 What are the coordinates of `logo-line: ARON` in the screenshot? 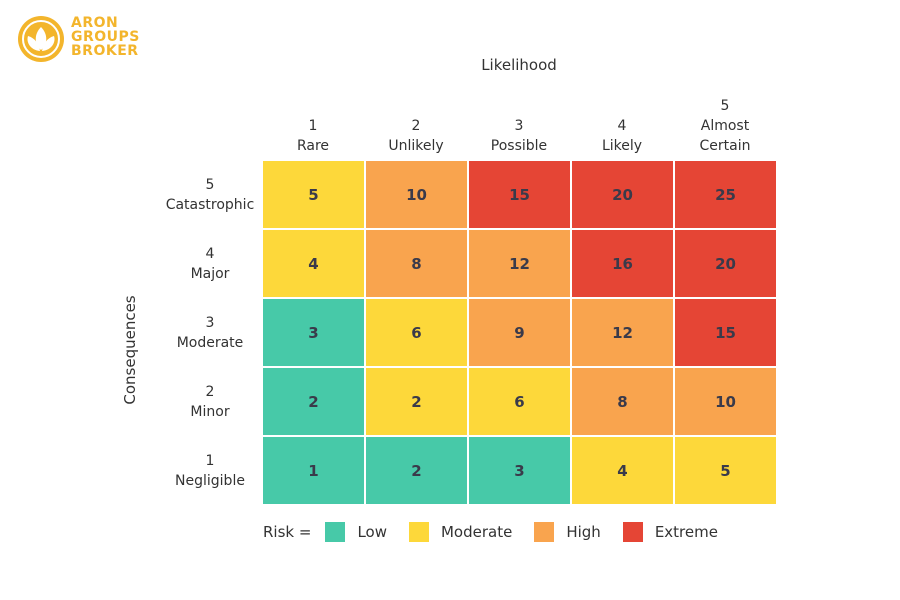 It's located at (95, 23).